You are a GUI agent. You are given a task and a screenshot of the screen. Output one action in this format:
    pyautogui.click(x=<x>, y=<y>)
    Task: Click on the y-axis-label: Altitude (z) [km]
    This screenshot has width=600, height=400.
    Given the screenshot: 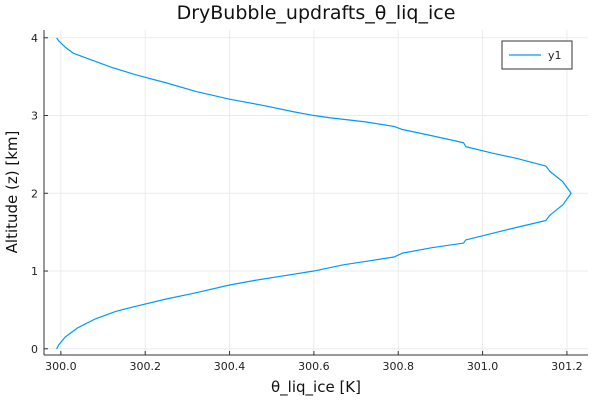 What is the action you would take?
    pyautogui.click(x=12, y=192)
    